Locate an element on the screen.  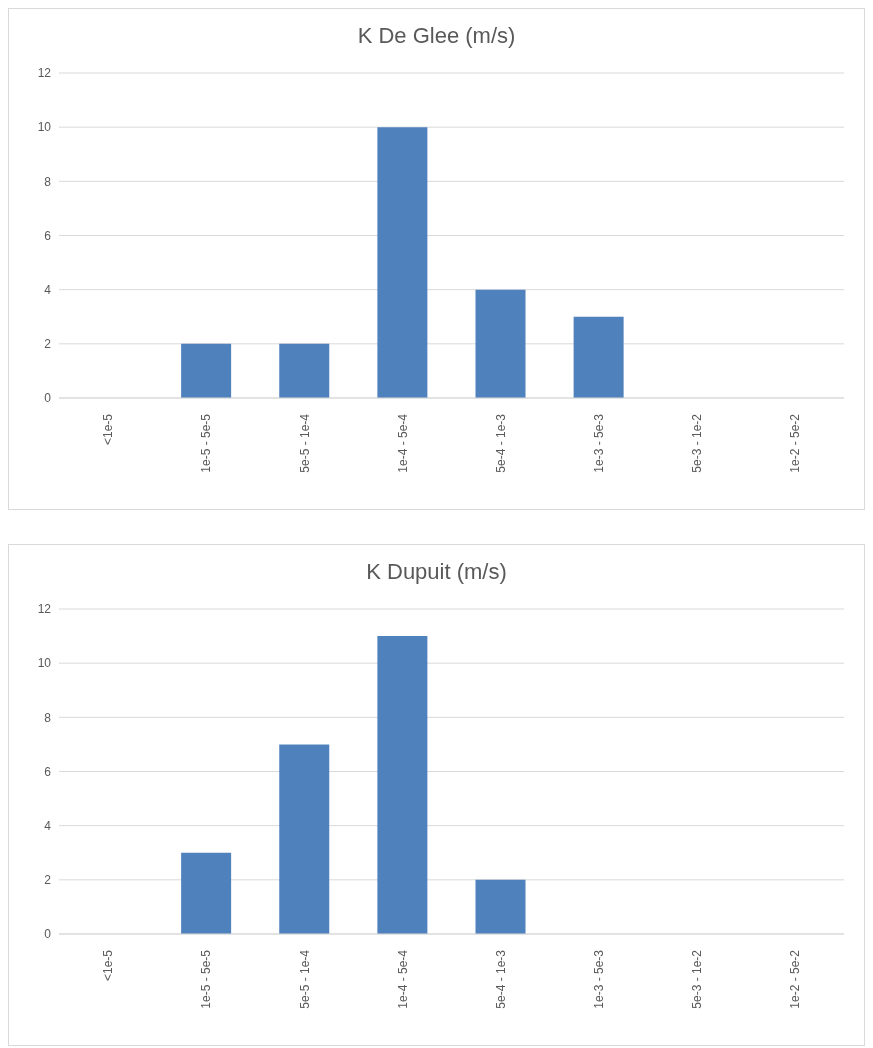
chart-title: K De Glee (m/s) is located at coordinates (436, 36).